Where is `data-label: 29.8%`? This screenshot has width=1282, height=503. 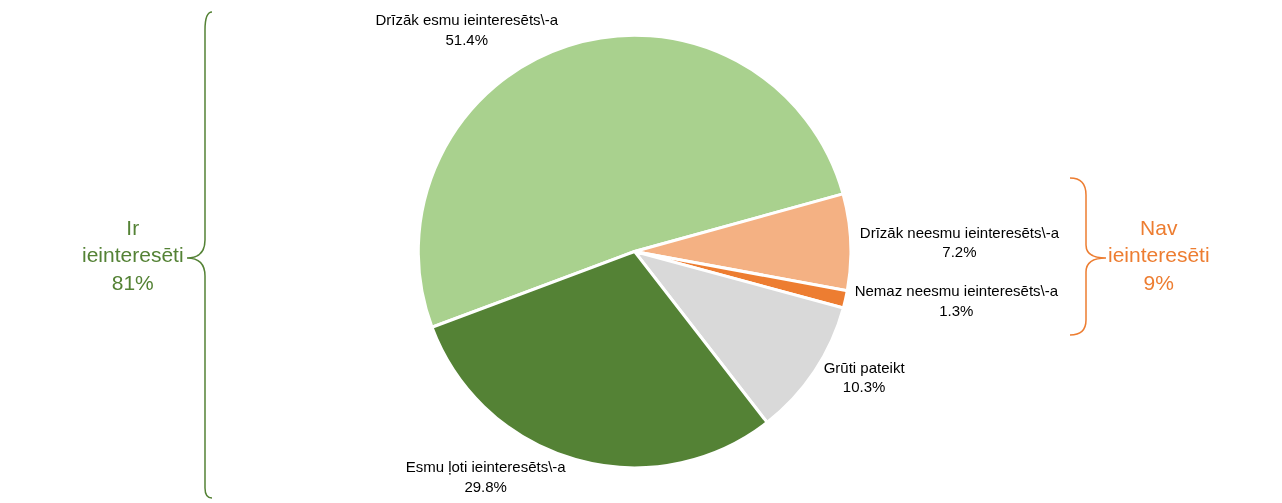
data-label: 29.8% is located at coordinates (485, 486).